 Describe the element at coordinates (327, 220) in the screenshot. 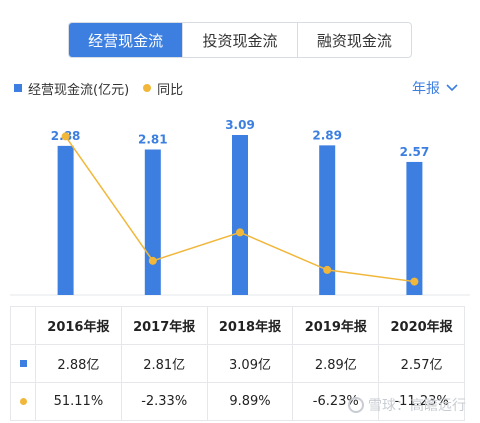

I see `bar-2019年报` at that location.